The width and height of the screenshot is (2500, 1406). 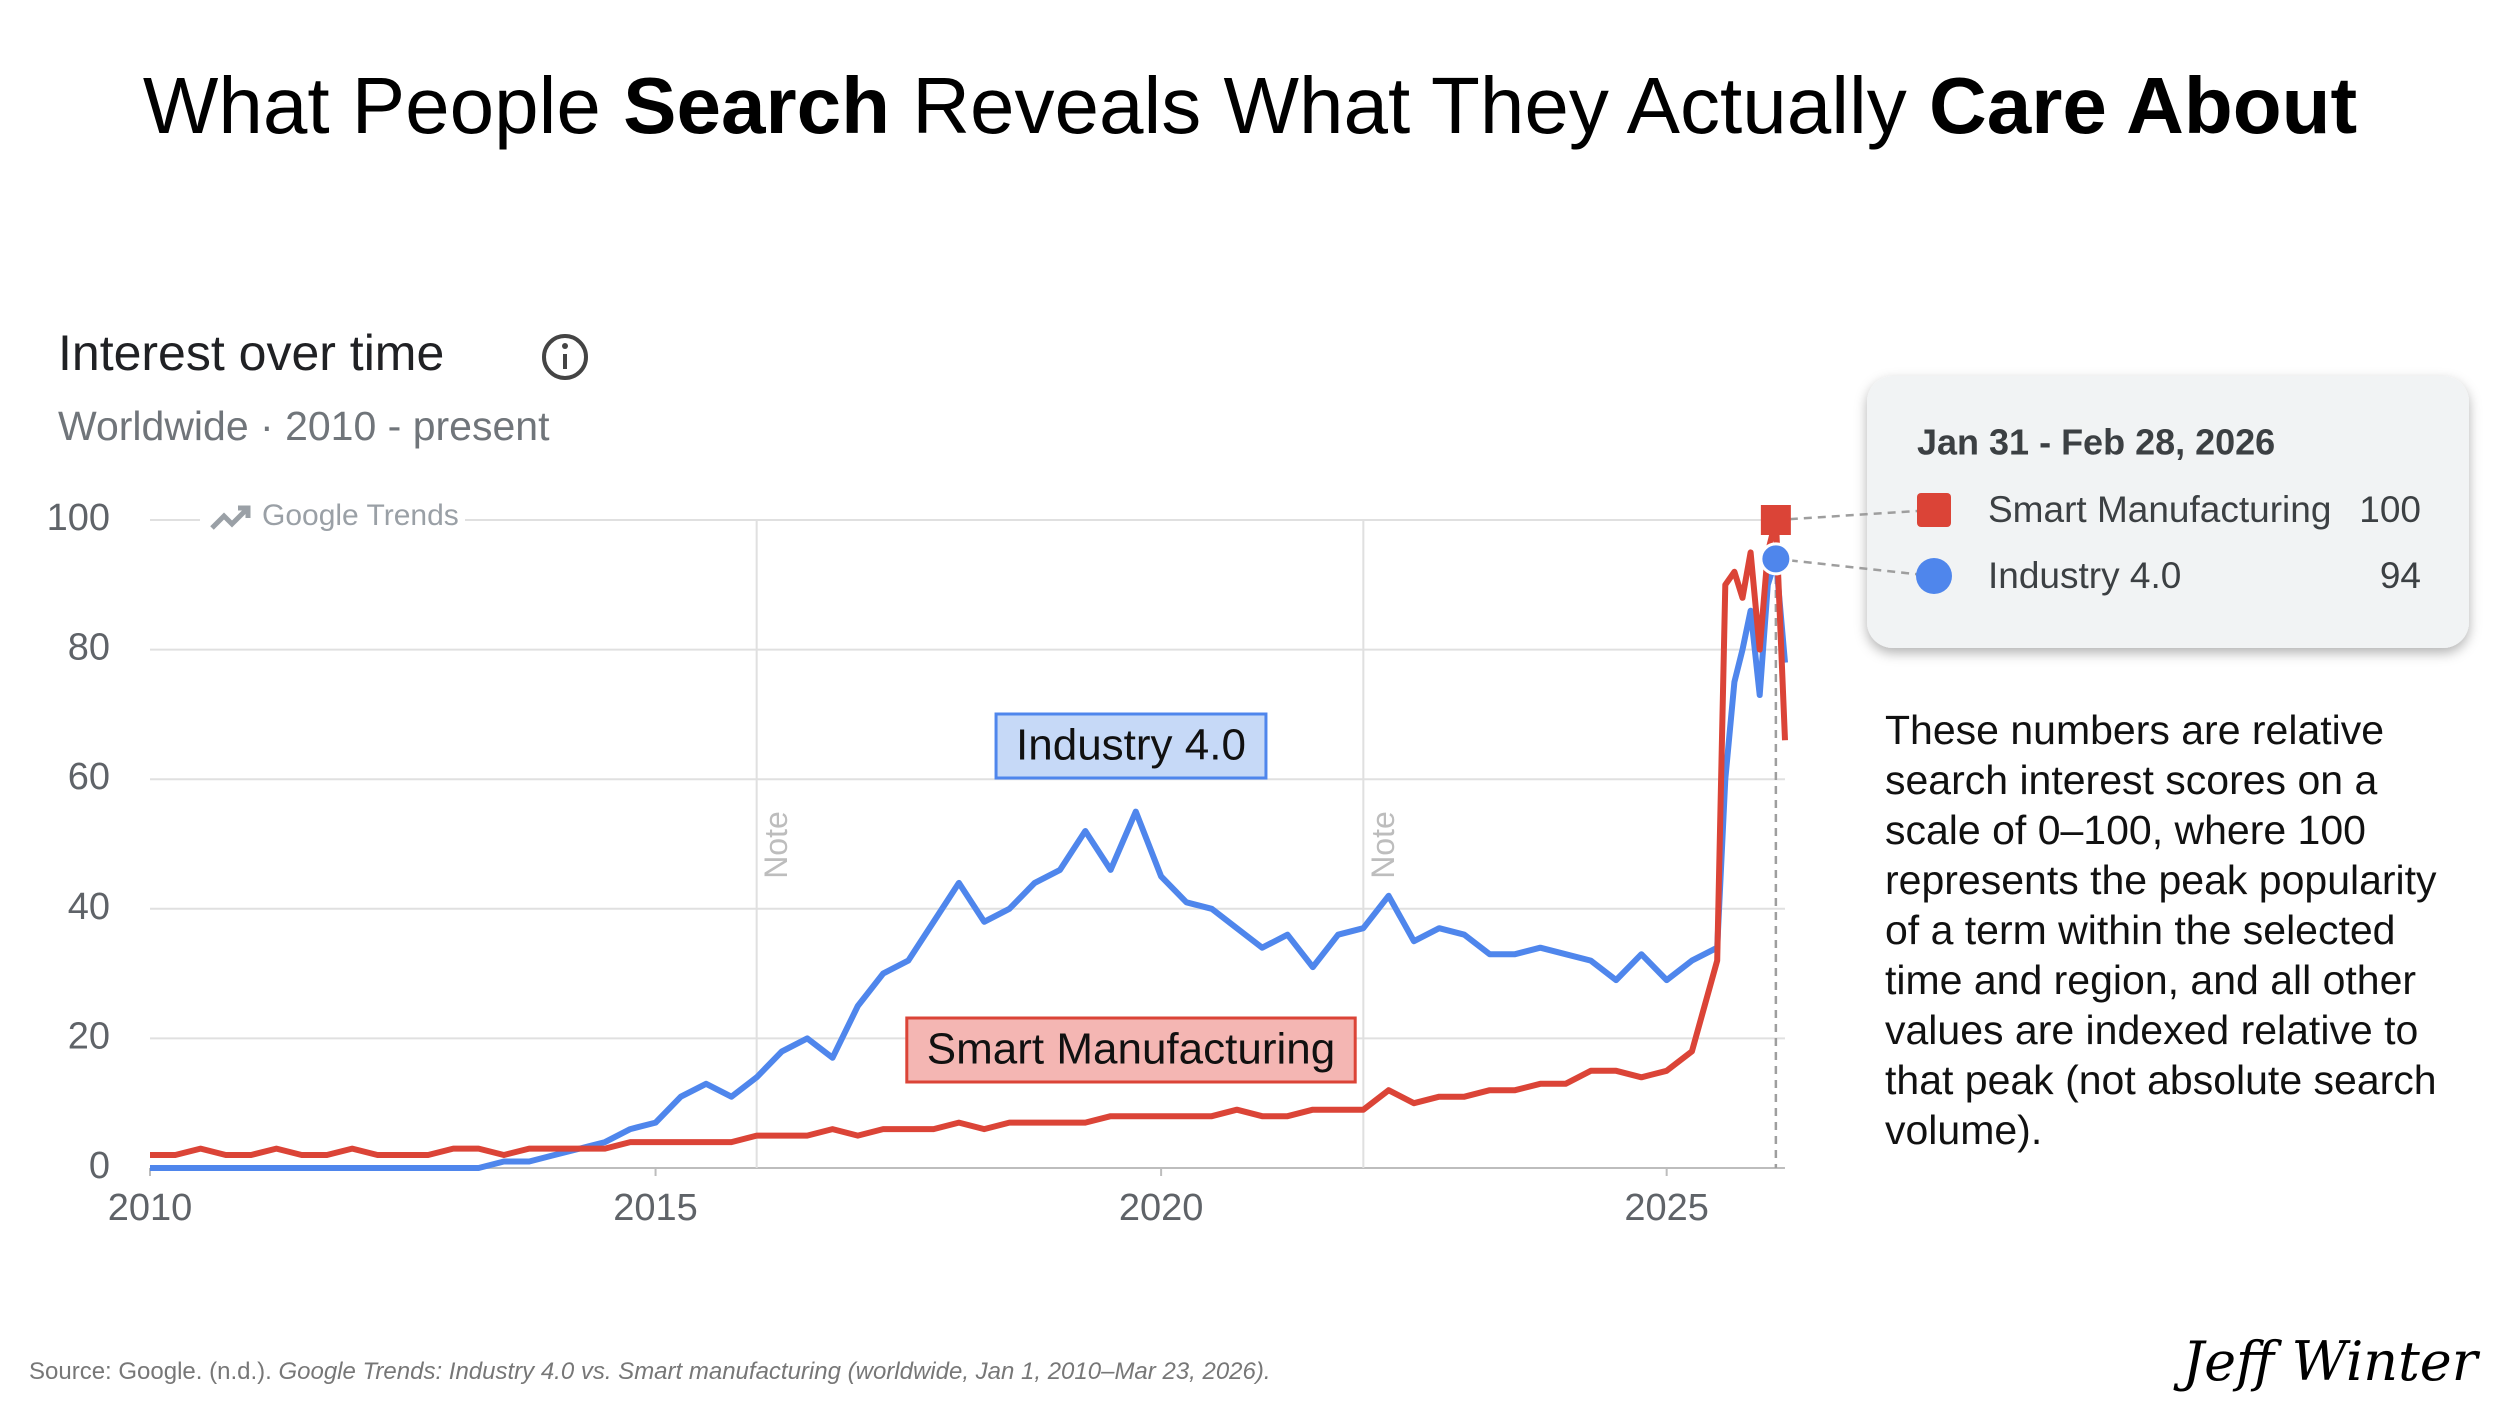 What do you see at coordinates (89, 777) in the screenshot?
I see `y-tick-label: 60` at bounding box center [89, 777].